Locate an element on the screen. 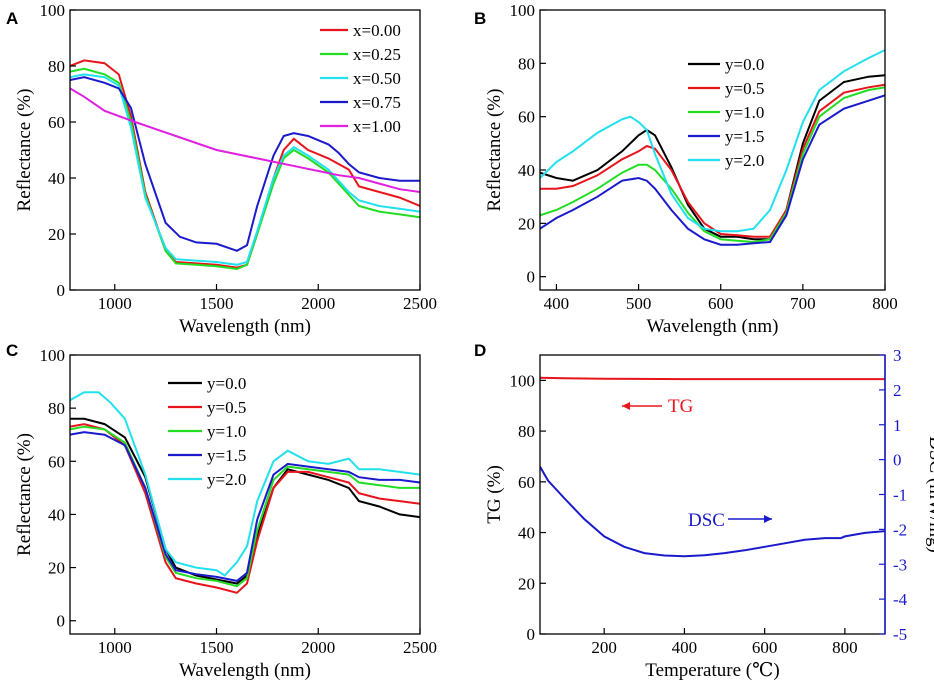 The width and height of the screenshot is (934, 683). series-line-x=0.75 is located at coordinates (245, 164).